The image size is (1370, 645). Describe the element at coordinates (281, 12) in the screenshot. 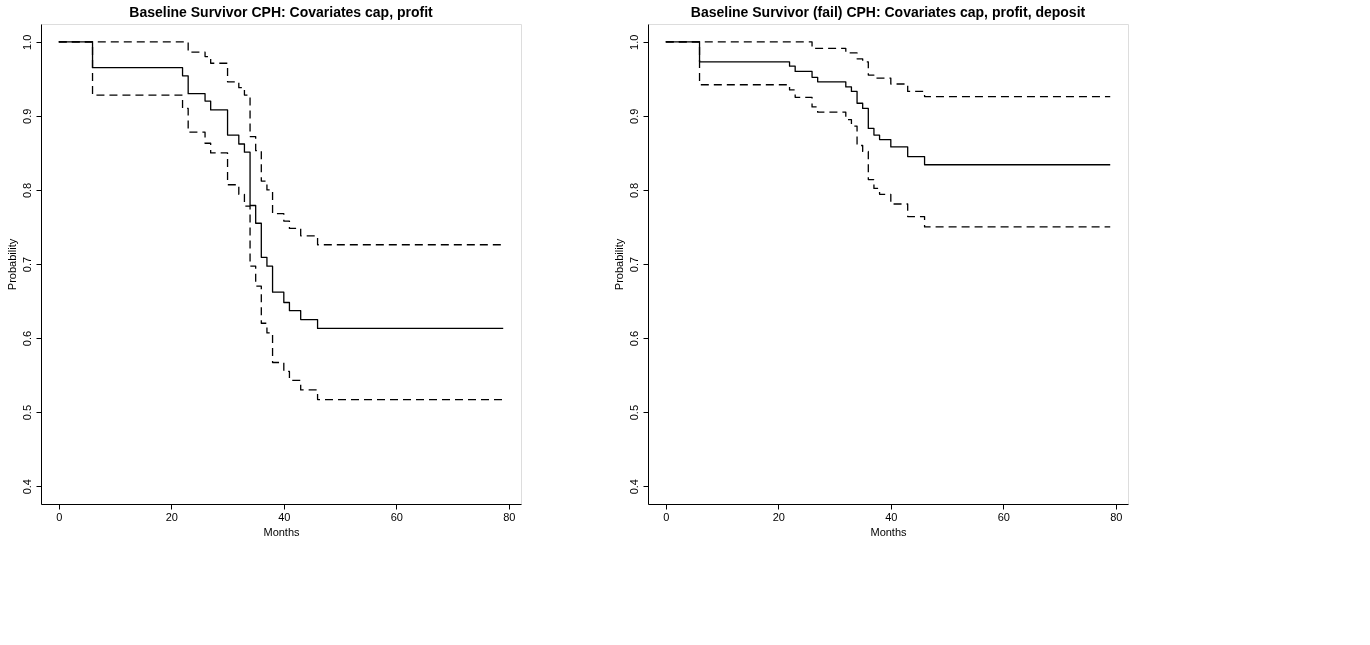

I see `chart-title: Baseline Survivor CPH: Covariates cap, profit` at that location.